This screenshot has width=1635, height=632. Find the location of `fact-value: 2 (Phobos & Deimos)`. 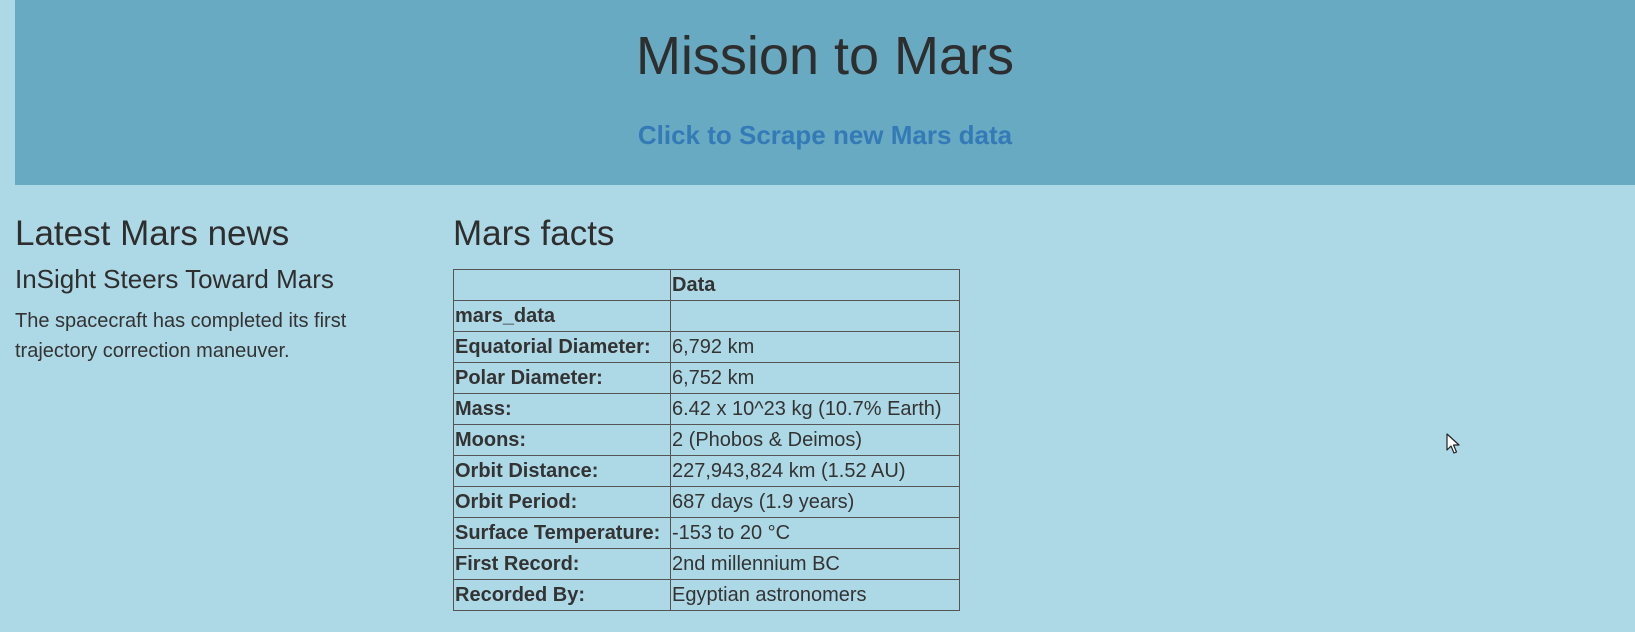

fact-value: 2 (Phobos & Deimos) is located at coordinates (815, 440).